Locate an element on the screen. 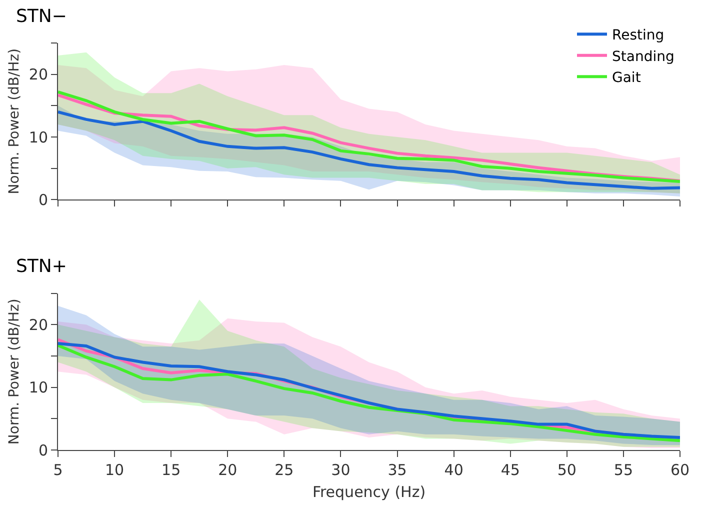  legend-label: Resting is located at coordinates (638, 36).